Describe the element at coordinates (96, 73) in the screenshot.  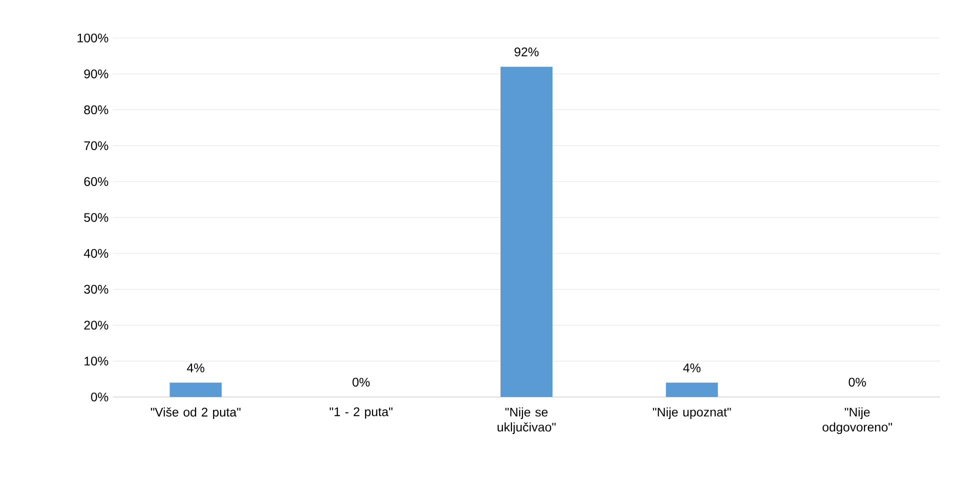
I see `y-tick-label: 90%` at that location.